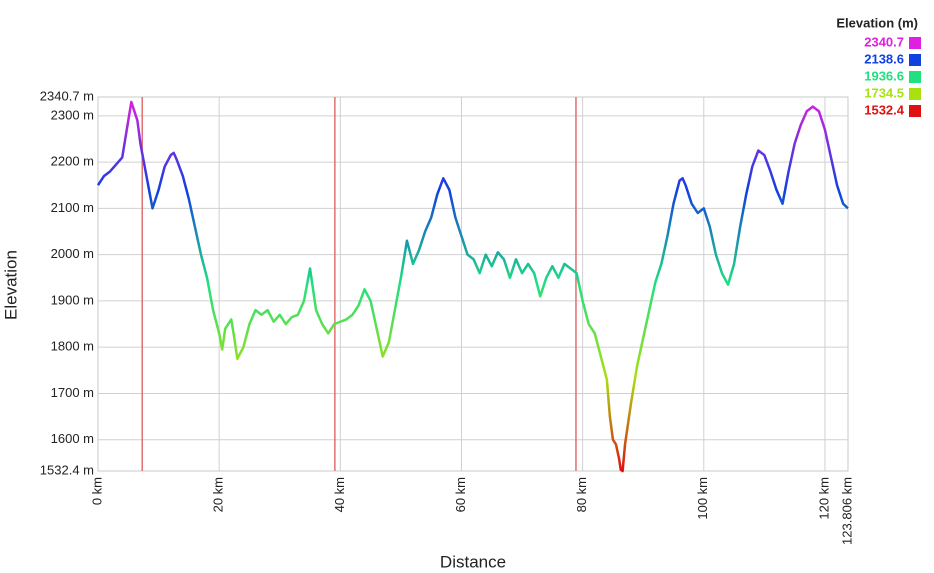 The image size is (934, 573). Describe the element at coordinates (72, 207) in the screenshot. I see `y-tick-label: 2100 m` at that location.